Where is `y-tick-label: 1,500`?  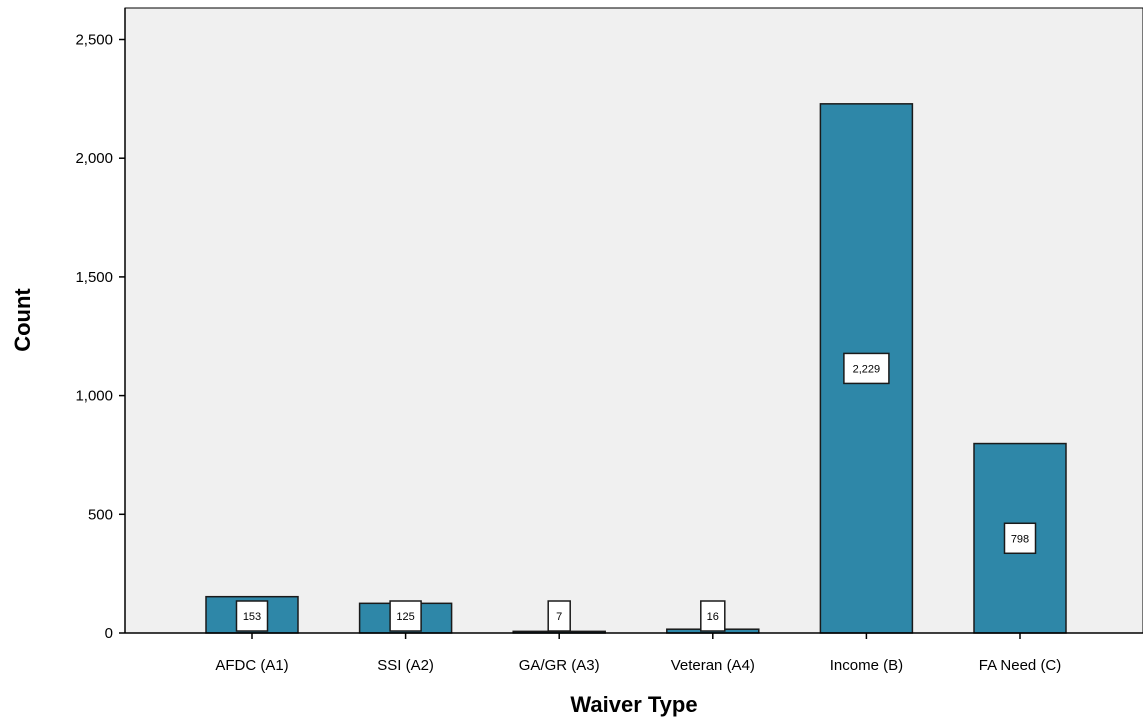 y-tick-label: 1,500 is located at coordinates (94, 277).